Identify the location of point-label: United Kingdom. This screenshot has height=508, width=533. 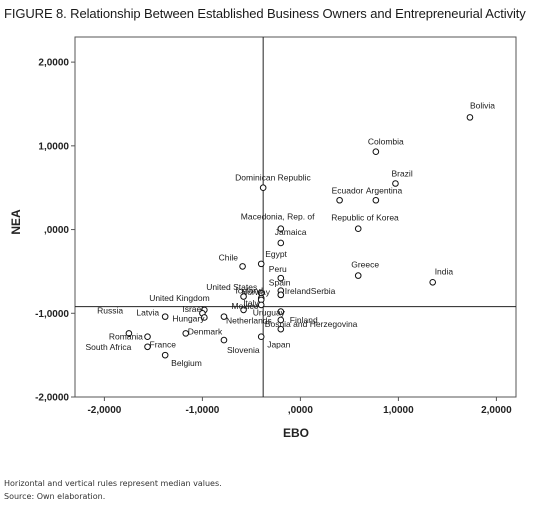
(179, 298).